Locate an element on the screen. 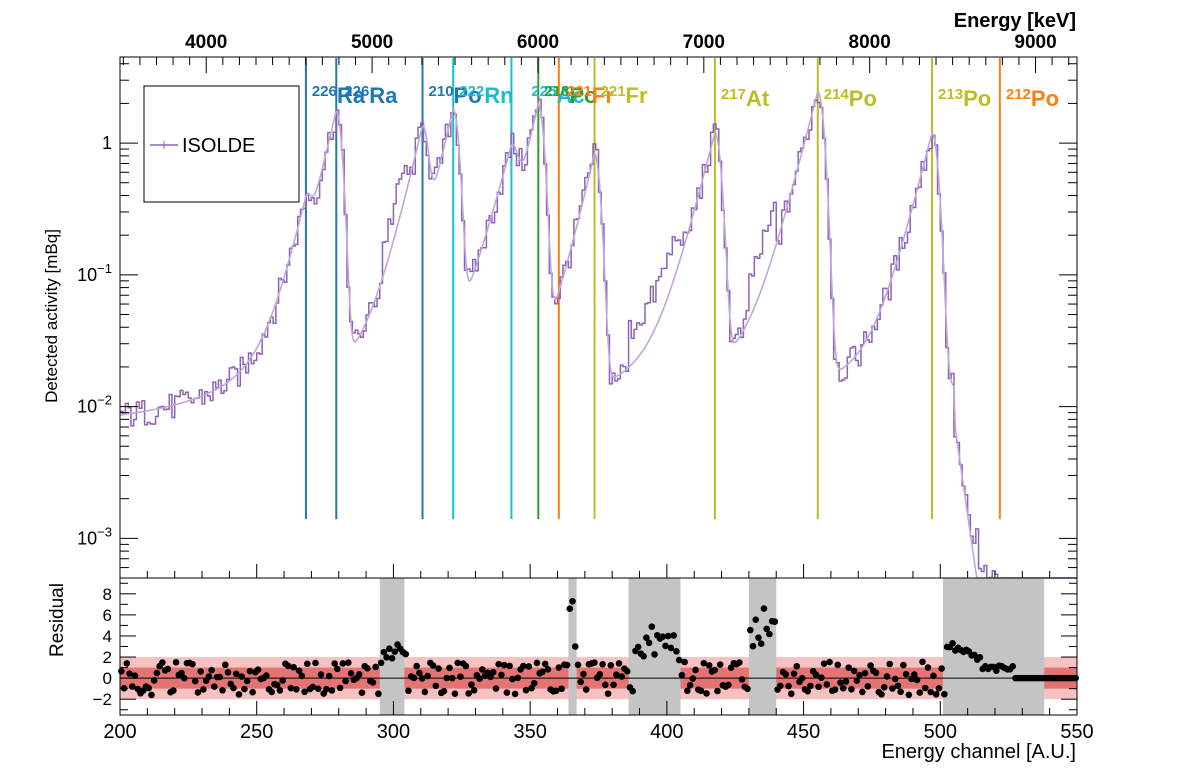 The width and height of the screenshot is (1196, 777). x-tick-label-0: 200 is located at coordinates (119, 732).